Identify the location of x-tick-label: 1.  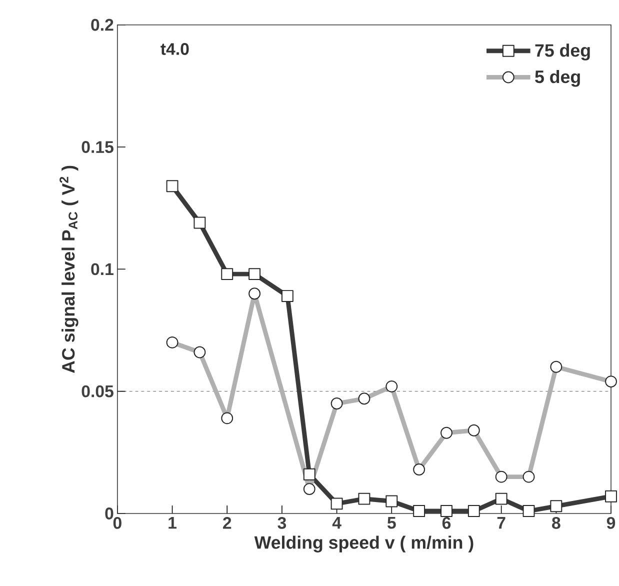
(172, 522).